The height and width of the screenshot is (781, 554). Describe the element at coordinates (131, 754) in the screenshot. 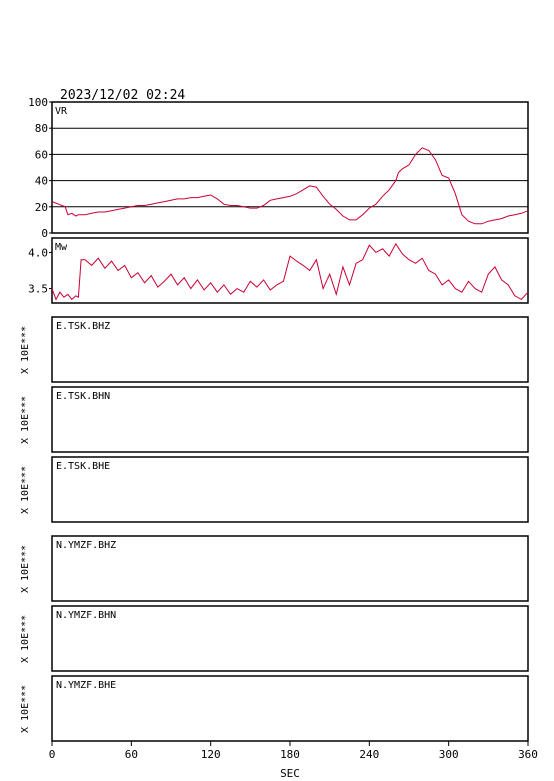

I see `xtick-label: 60` at that location.